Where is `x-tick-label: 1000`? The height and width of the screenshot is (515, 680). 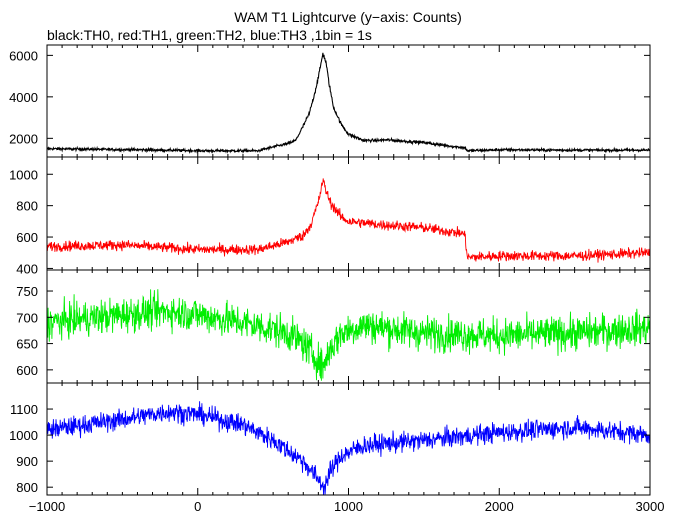 x-tick-label: 1000 is located at coordinates (348, 506).